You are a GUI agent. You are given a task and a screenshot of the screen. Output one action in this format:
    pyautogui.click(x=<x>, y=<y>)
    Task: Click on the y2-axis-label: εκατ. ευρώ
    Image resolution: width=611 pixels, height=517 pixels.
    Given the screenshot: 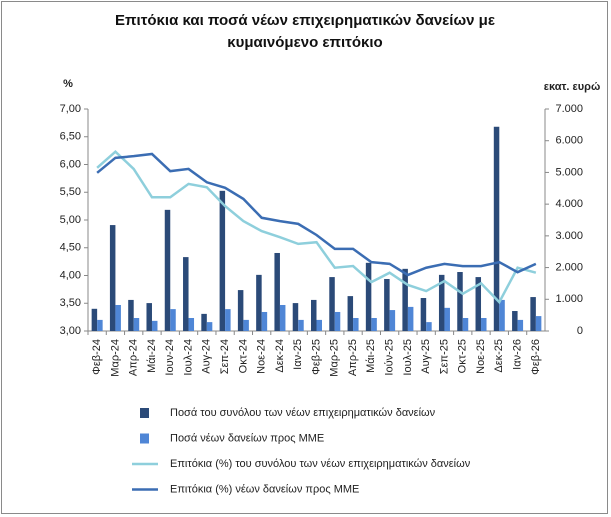 What is the action you would take?
    pyautogui.click(x=572, y=87)
    